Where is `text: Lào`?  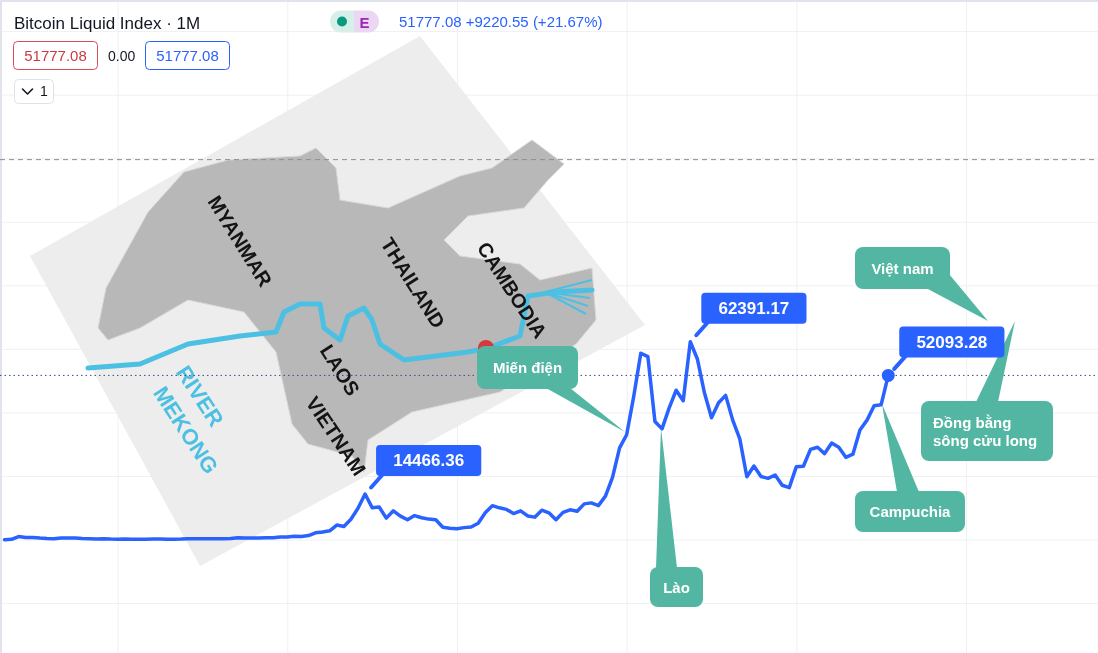
text: Lào is located at coordinates (676, 587).